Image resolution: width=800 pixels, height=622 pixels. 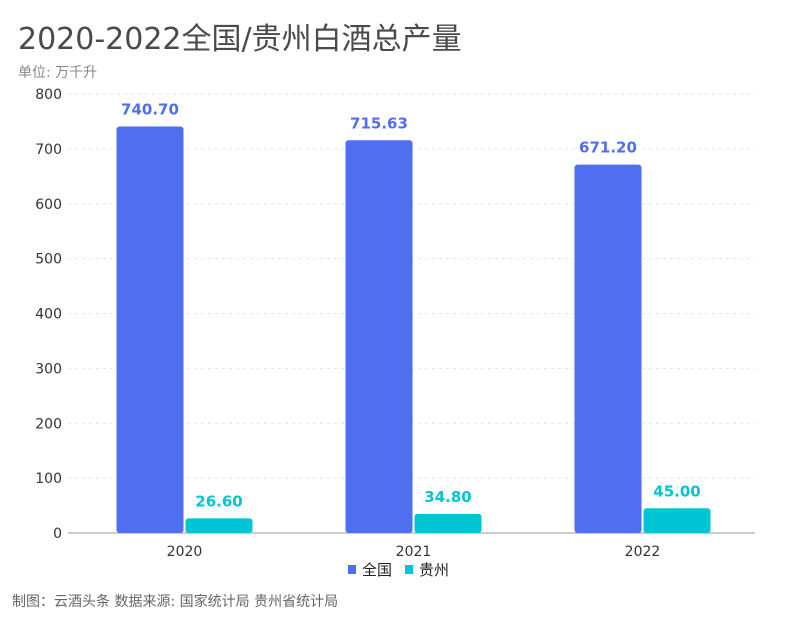 I want to click on unit-label: 单位: 万千升, so click(x=58, y=73).